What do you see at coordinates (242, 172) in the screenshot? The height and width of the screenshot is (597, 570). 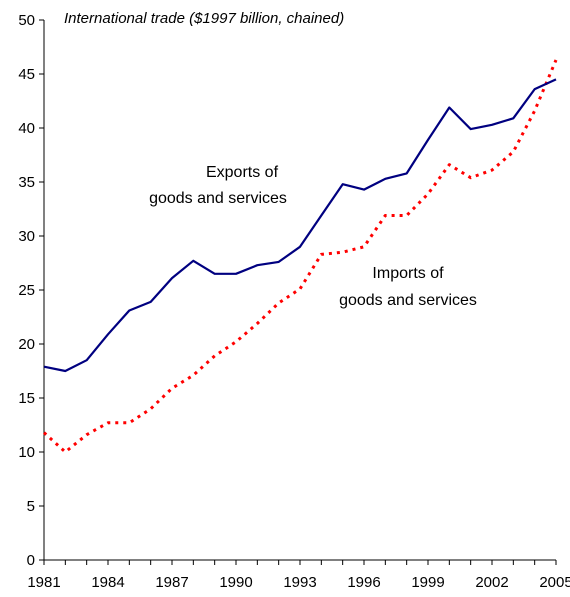 I see `exports-annotation-line-1: Exports of` at bounding box center [242, 172].